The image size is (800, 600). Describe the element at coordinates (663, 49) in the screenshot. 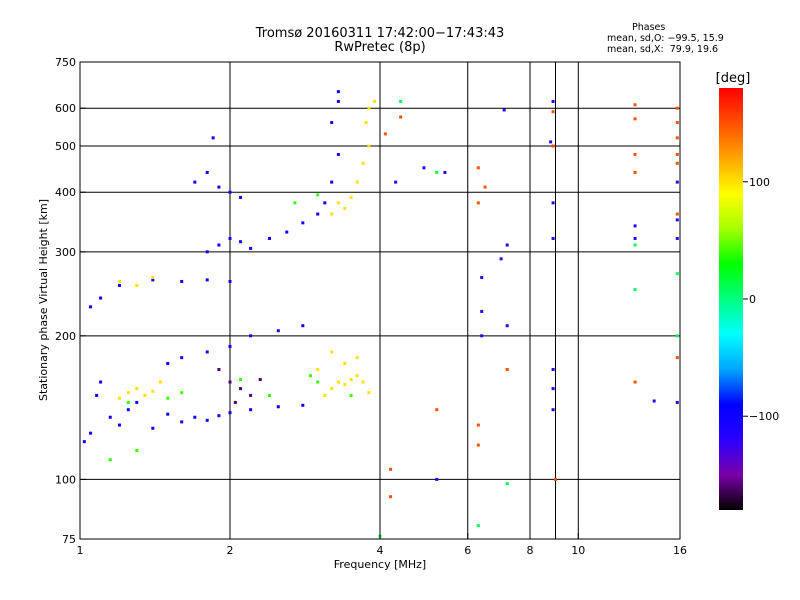

I see `phase-stats-x-mode: mean, sd,X: 79.9, 19.6` at that location.